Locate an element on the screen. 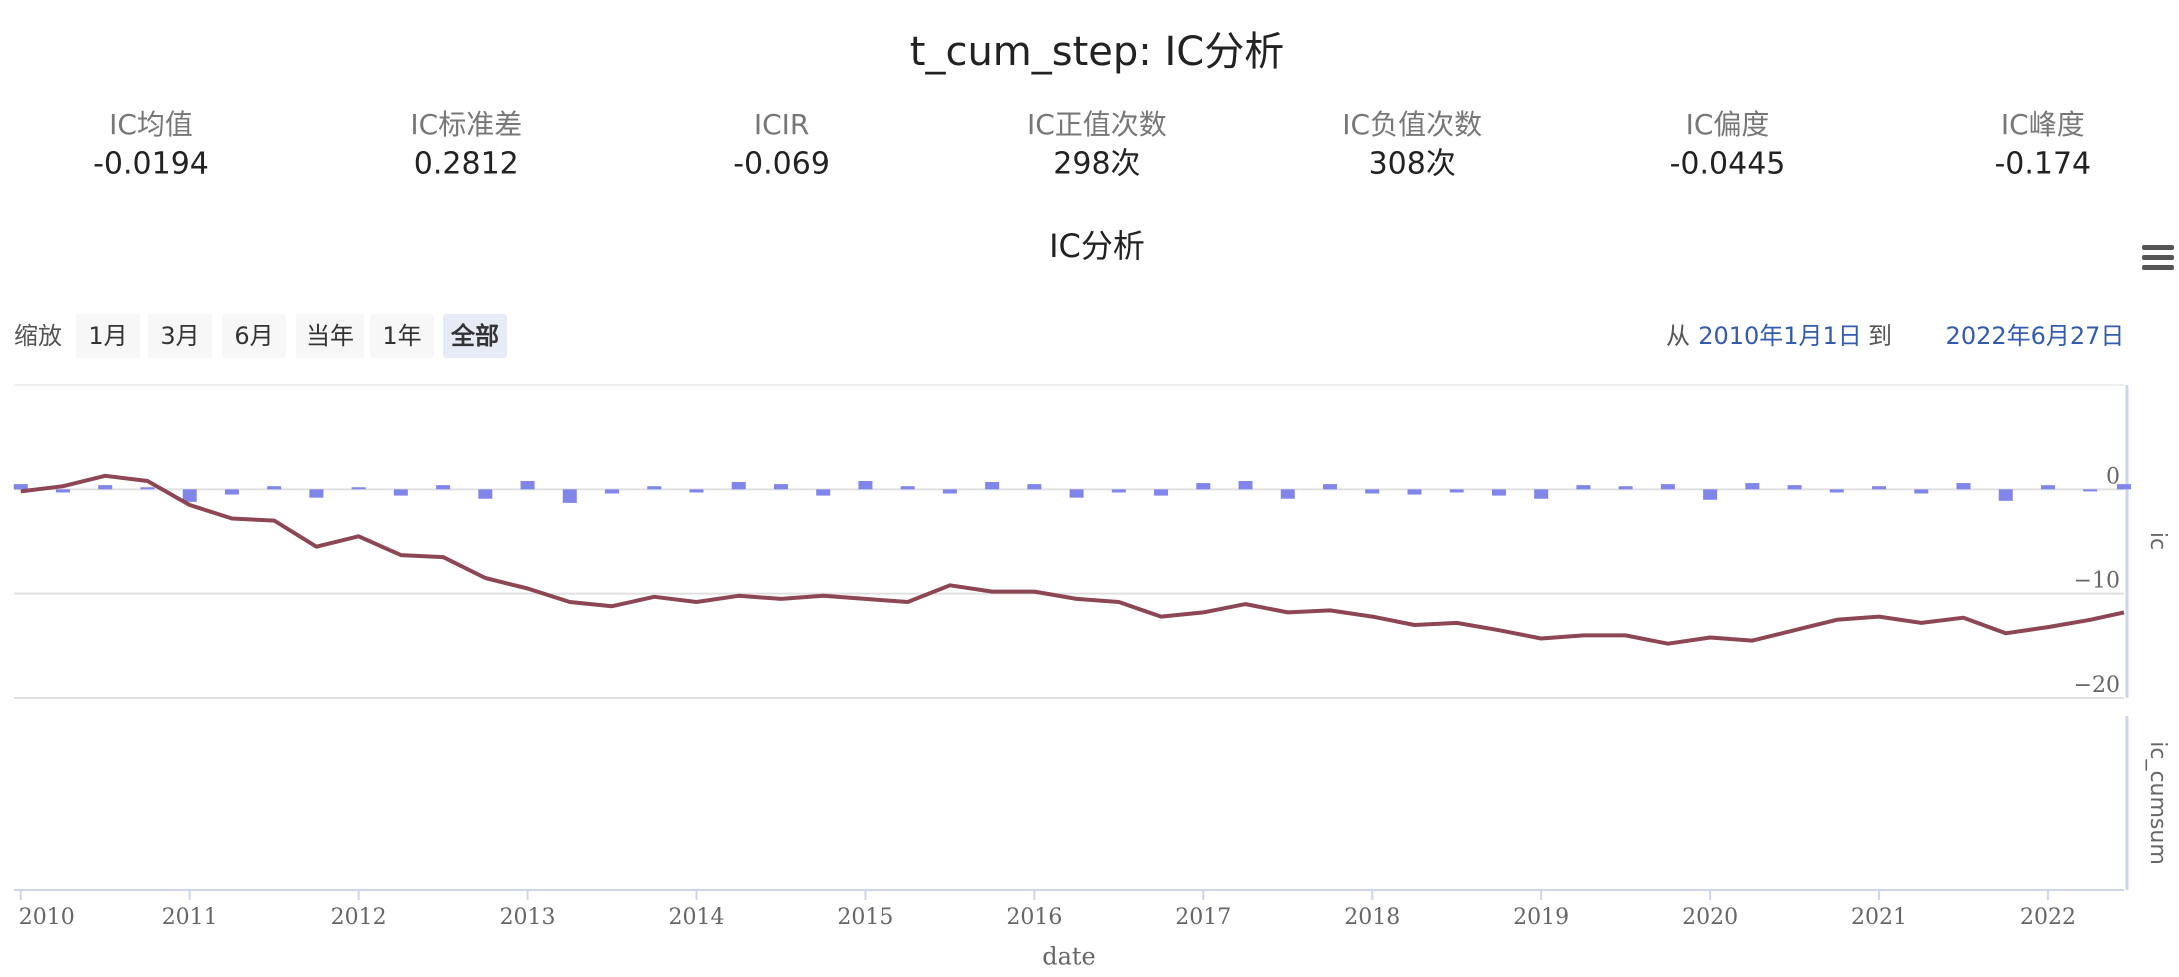 The width and height of the screenshot is (2179, 977). stat-value: -0.0194 is located at coordinates (151, 164).